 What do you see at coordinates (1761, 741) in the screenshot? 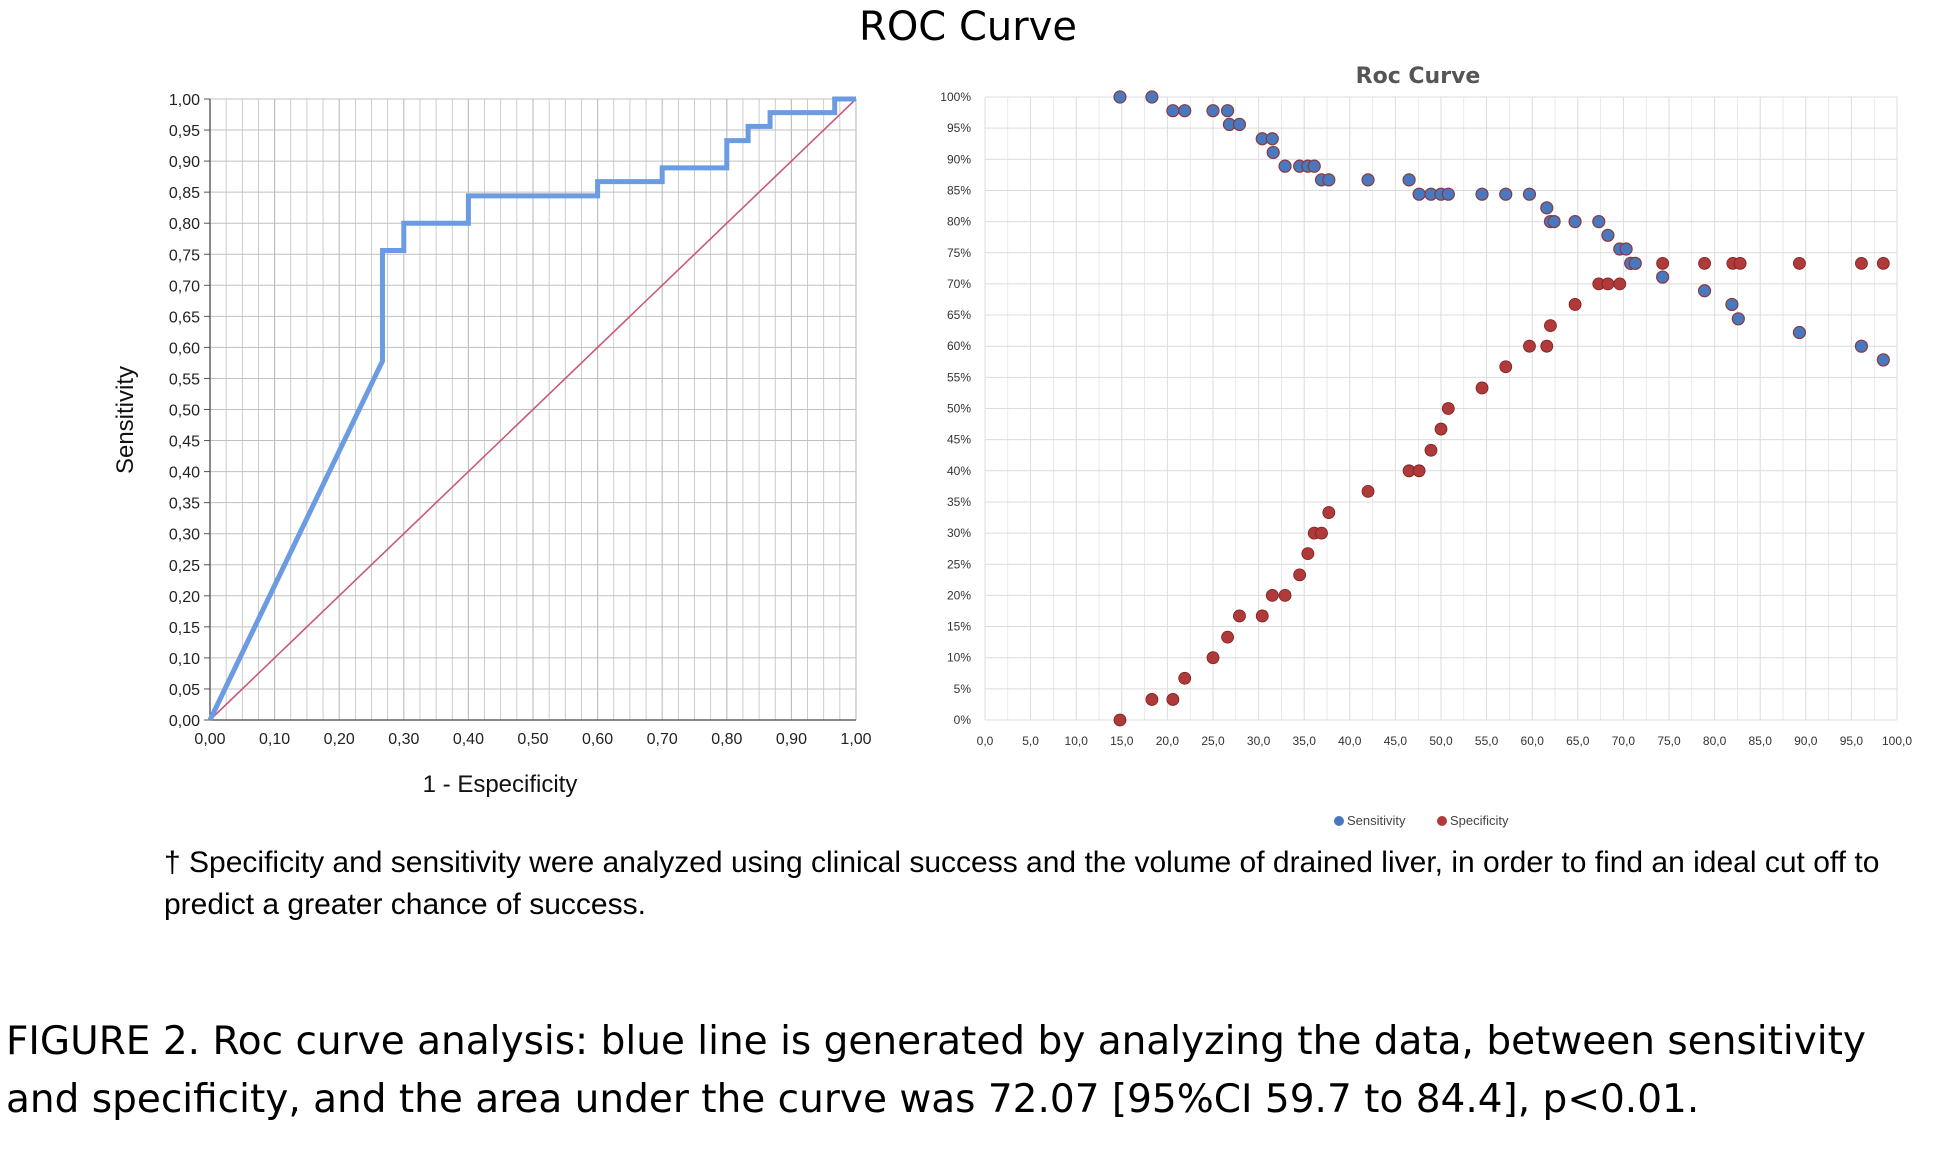
I see `chart2-x-tick-label: 85,0` at bounding box center [1761, 741].